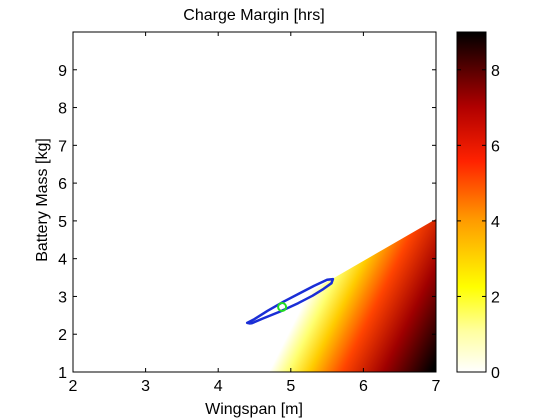  What do you see at coordinates (62, 260) in the screenshot?
I see `y-tick-label: 4` at bounding box center [62, 260].